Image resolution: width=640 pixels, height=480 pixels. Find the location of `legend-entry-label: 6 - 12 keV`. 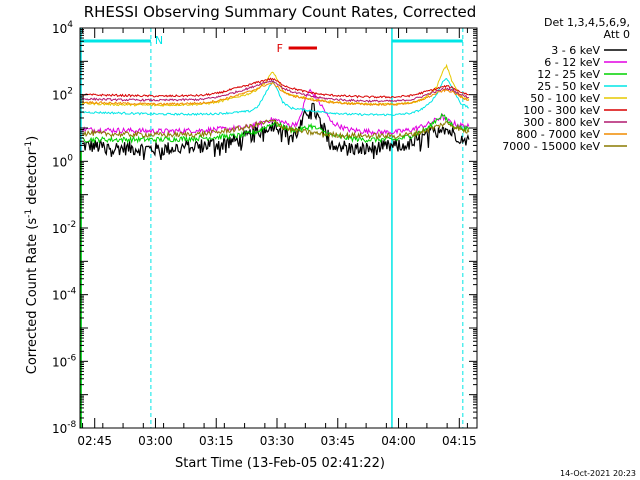

legend-entry-label: 6 - 12 keV is located at coordinates (572, 62).